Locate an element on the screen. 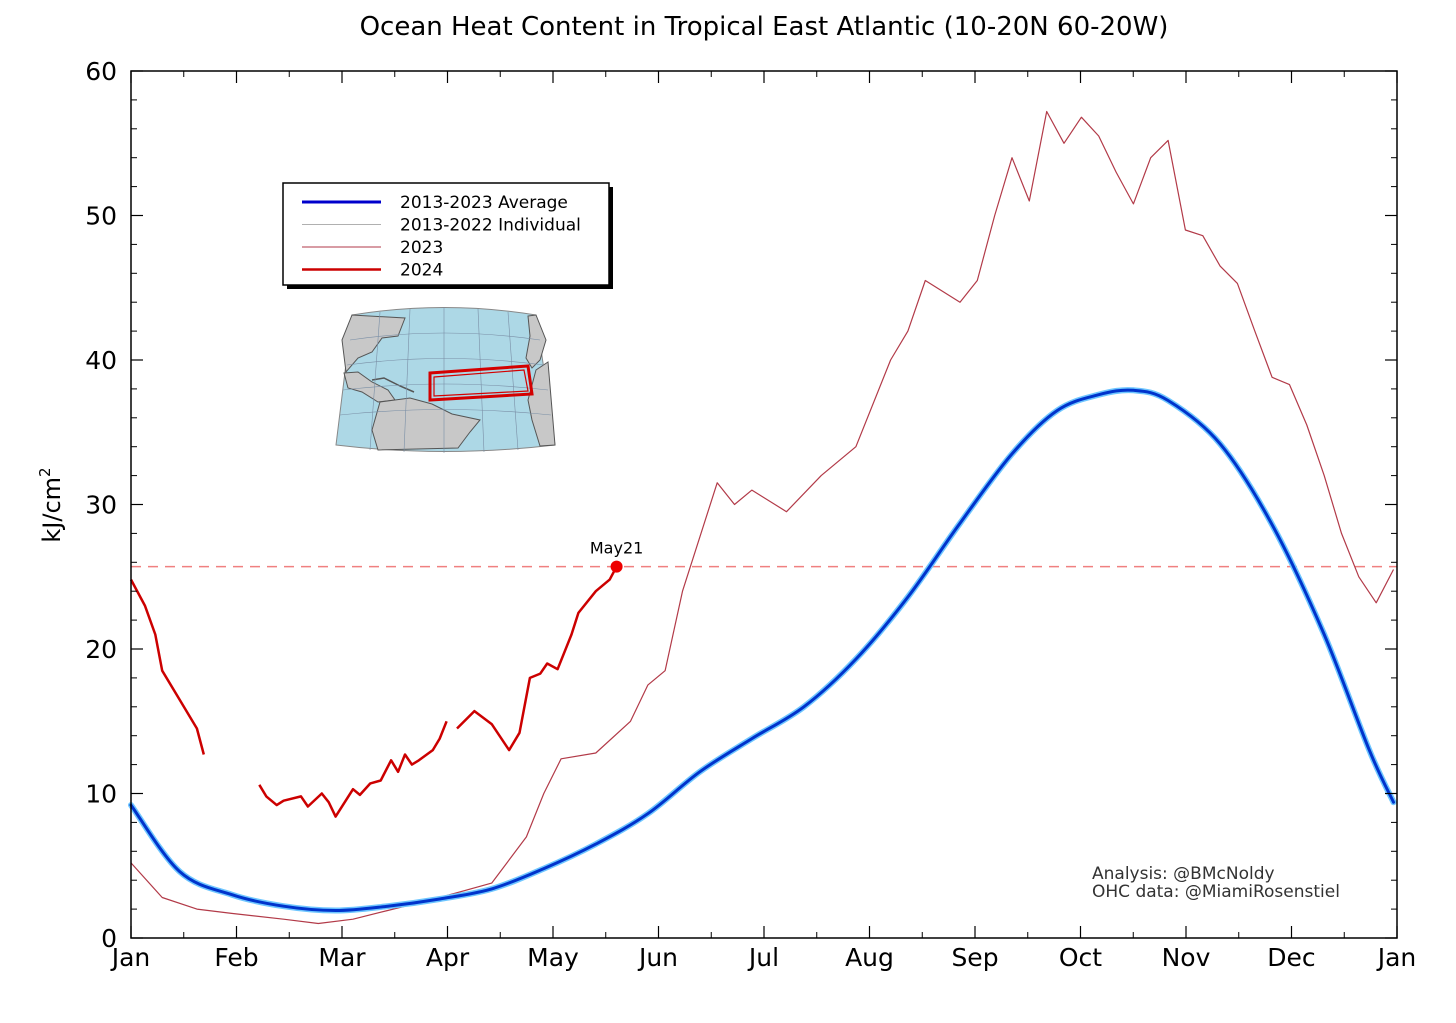 This screenshot has width=1456, height=1023. x-tick-label: Jun is located at coordinates (657, 957).